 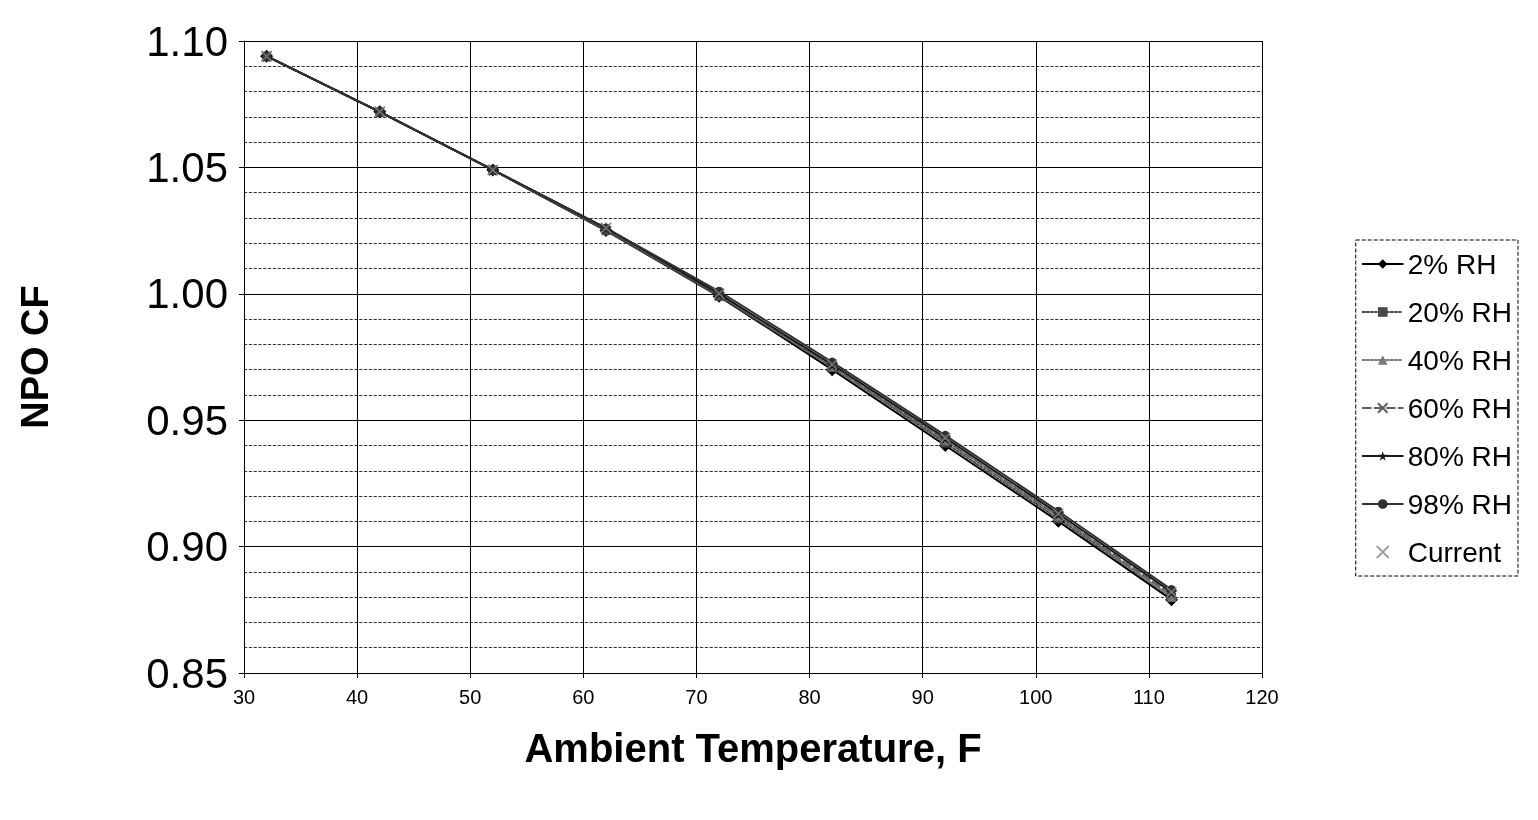 What do you see at coordinates (35, 357) in the screenshot?
I see `y-axis-title: NPO CF` at bounding box center [35, 357].